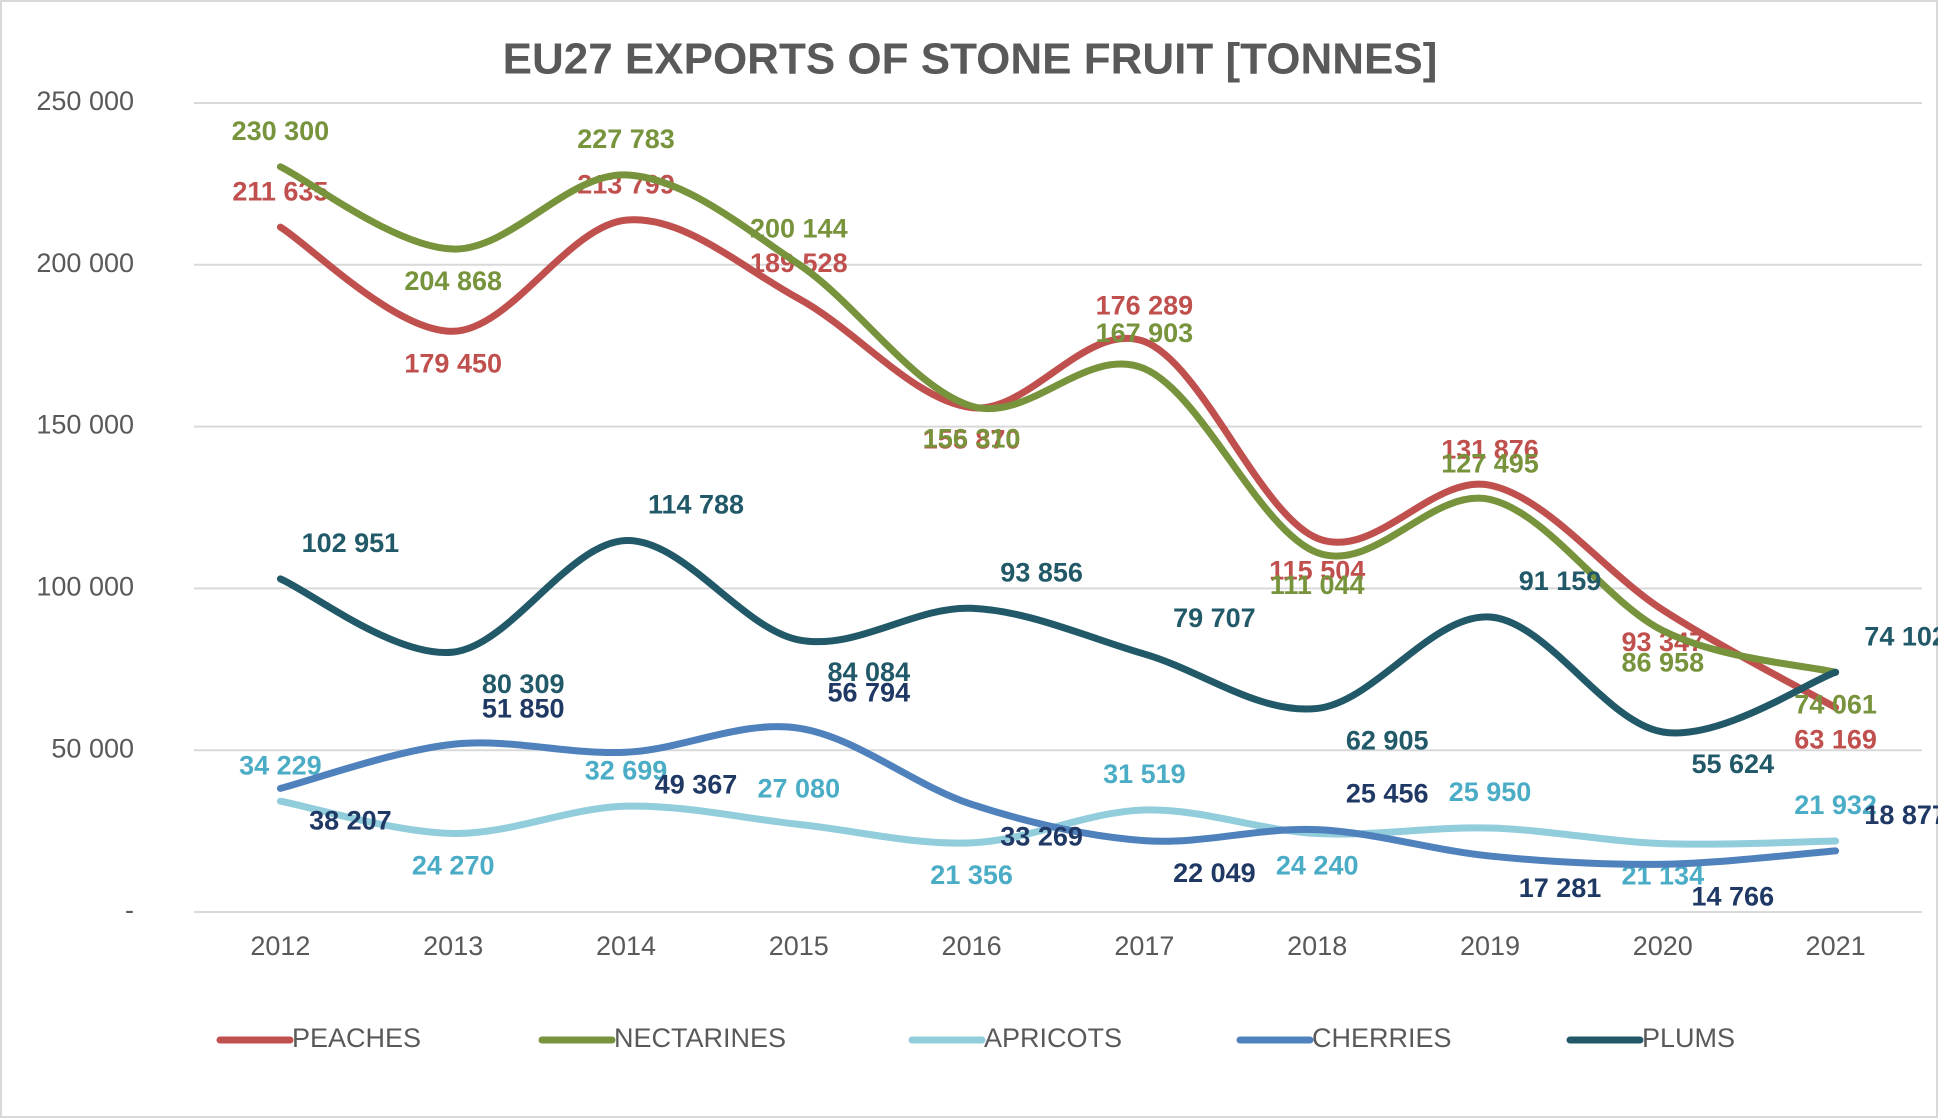  What do you see at coordinates (1387, 794) in the screenshot?
I see `data-label: 25 456` at bounding box center [1387, 794].